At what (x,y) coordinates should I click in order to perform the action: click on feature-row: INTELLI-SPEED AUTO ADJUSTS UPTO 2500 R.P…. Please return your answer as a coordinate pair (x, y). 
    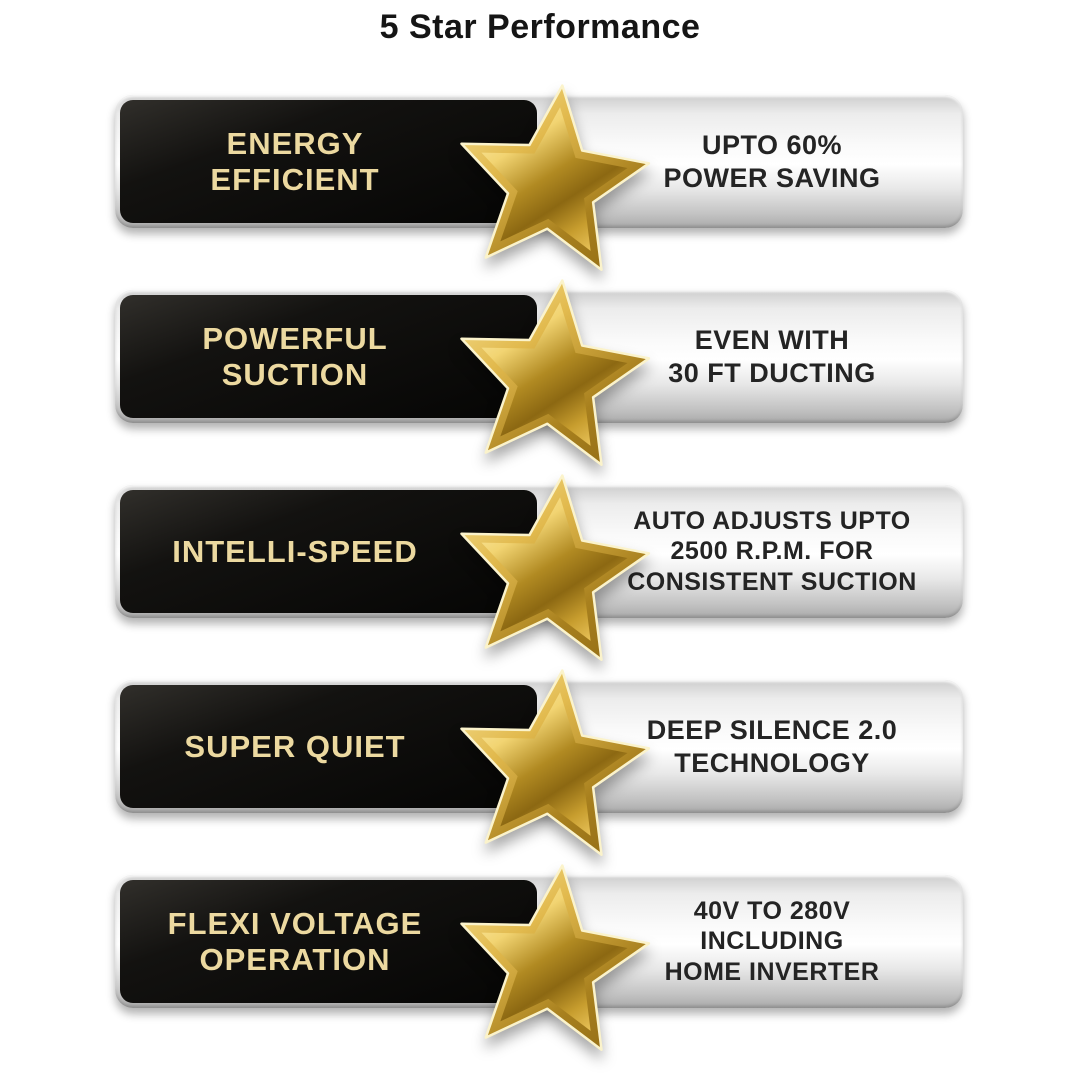
    Looking at the image, I should click on (539, 567).